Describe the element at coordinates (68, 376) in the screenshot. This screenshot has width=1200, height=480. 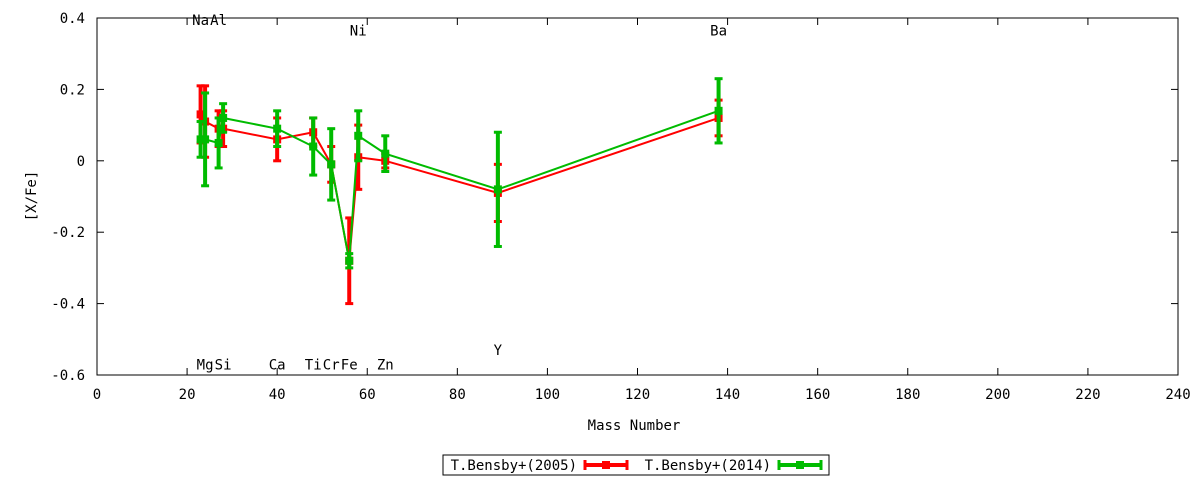
I see `y-tick-label: -0.6` at that location.